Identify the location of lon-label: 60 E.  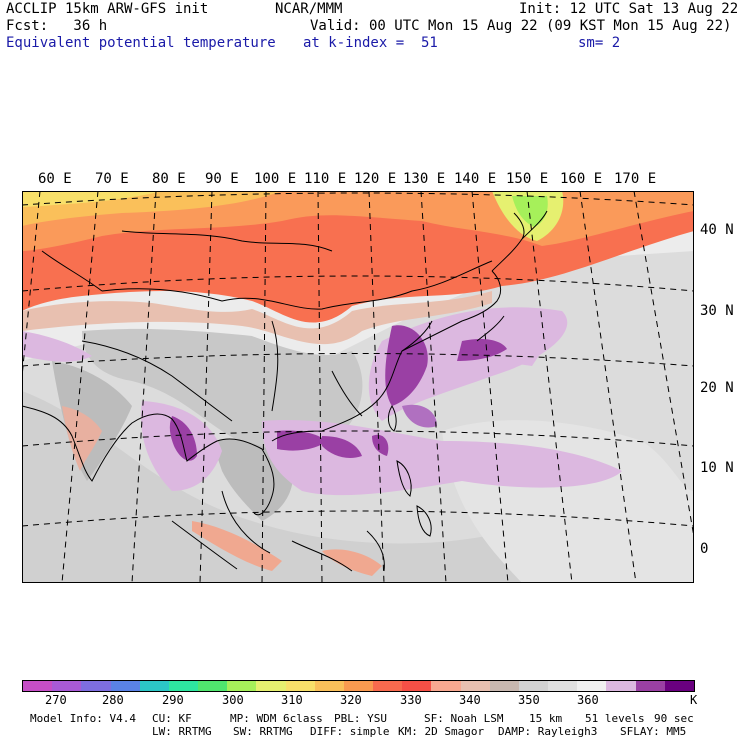
(55, 179).